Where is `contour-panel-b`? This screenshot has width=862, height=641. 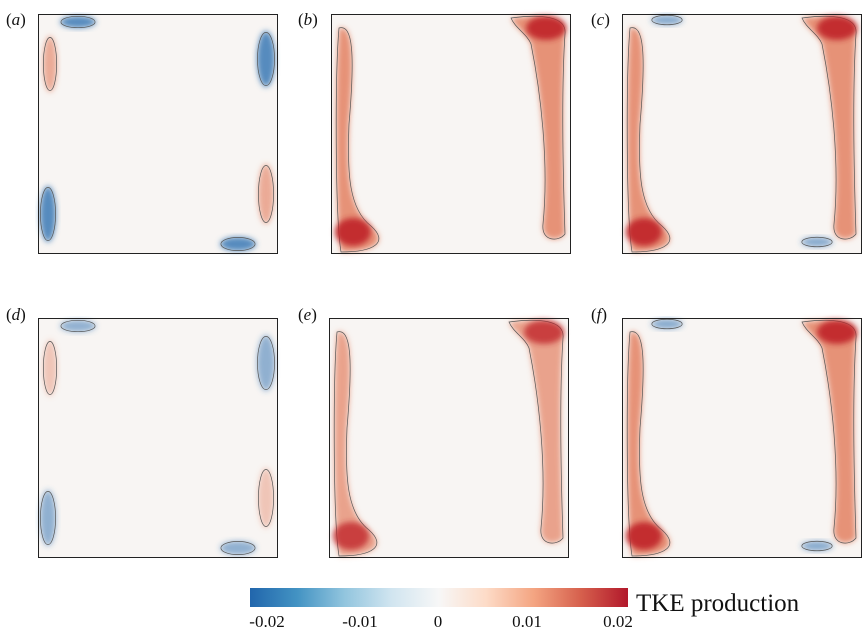 contour-panel-b is located at coordinates (451, 134).